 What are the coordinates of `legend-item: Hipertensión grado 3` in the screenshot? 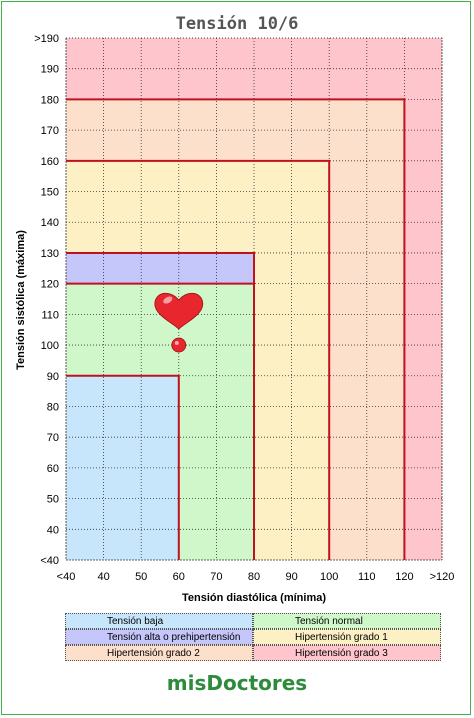 It's located at (347, 653).